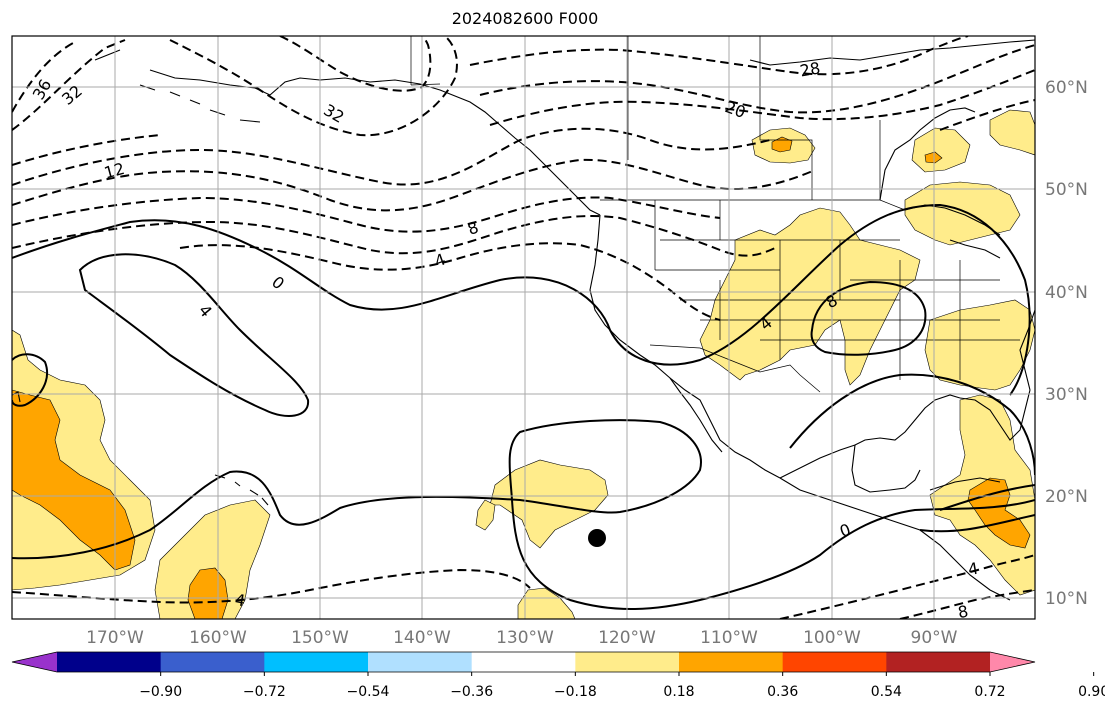 The width and height of the screenshot is (1105, 712). What do you see at coordinates (218, 638) in the screenshot?
I see `lon-label-160w: 160°W` at bounding box center [218, 638].